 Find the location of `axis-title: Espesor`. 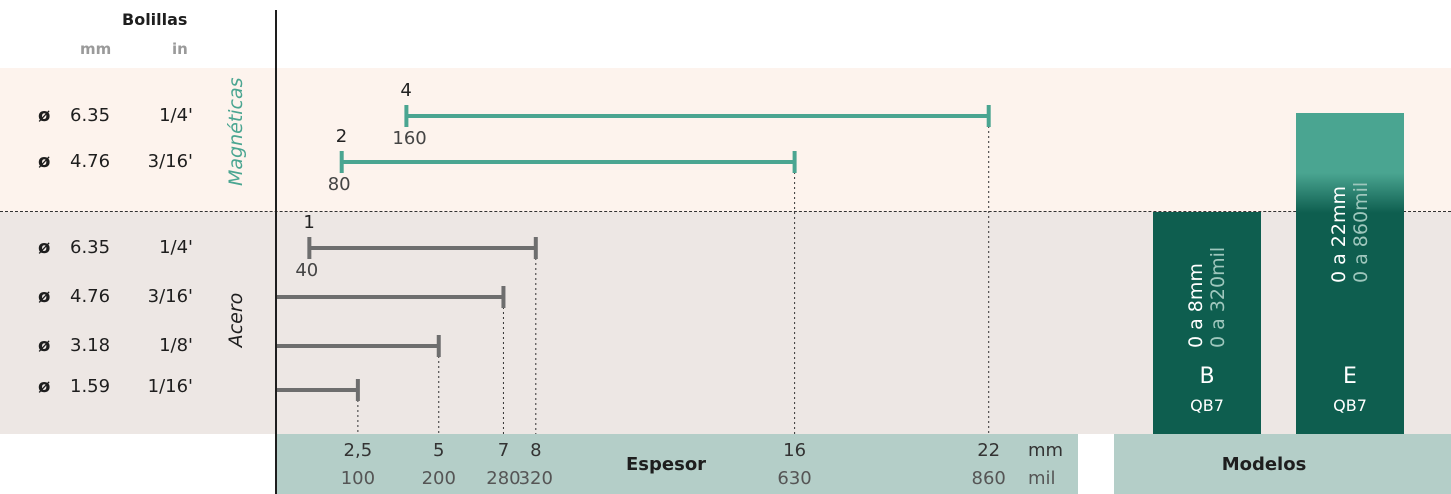

axis-title: Espesor is located at coordinates (666, 464).